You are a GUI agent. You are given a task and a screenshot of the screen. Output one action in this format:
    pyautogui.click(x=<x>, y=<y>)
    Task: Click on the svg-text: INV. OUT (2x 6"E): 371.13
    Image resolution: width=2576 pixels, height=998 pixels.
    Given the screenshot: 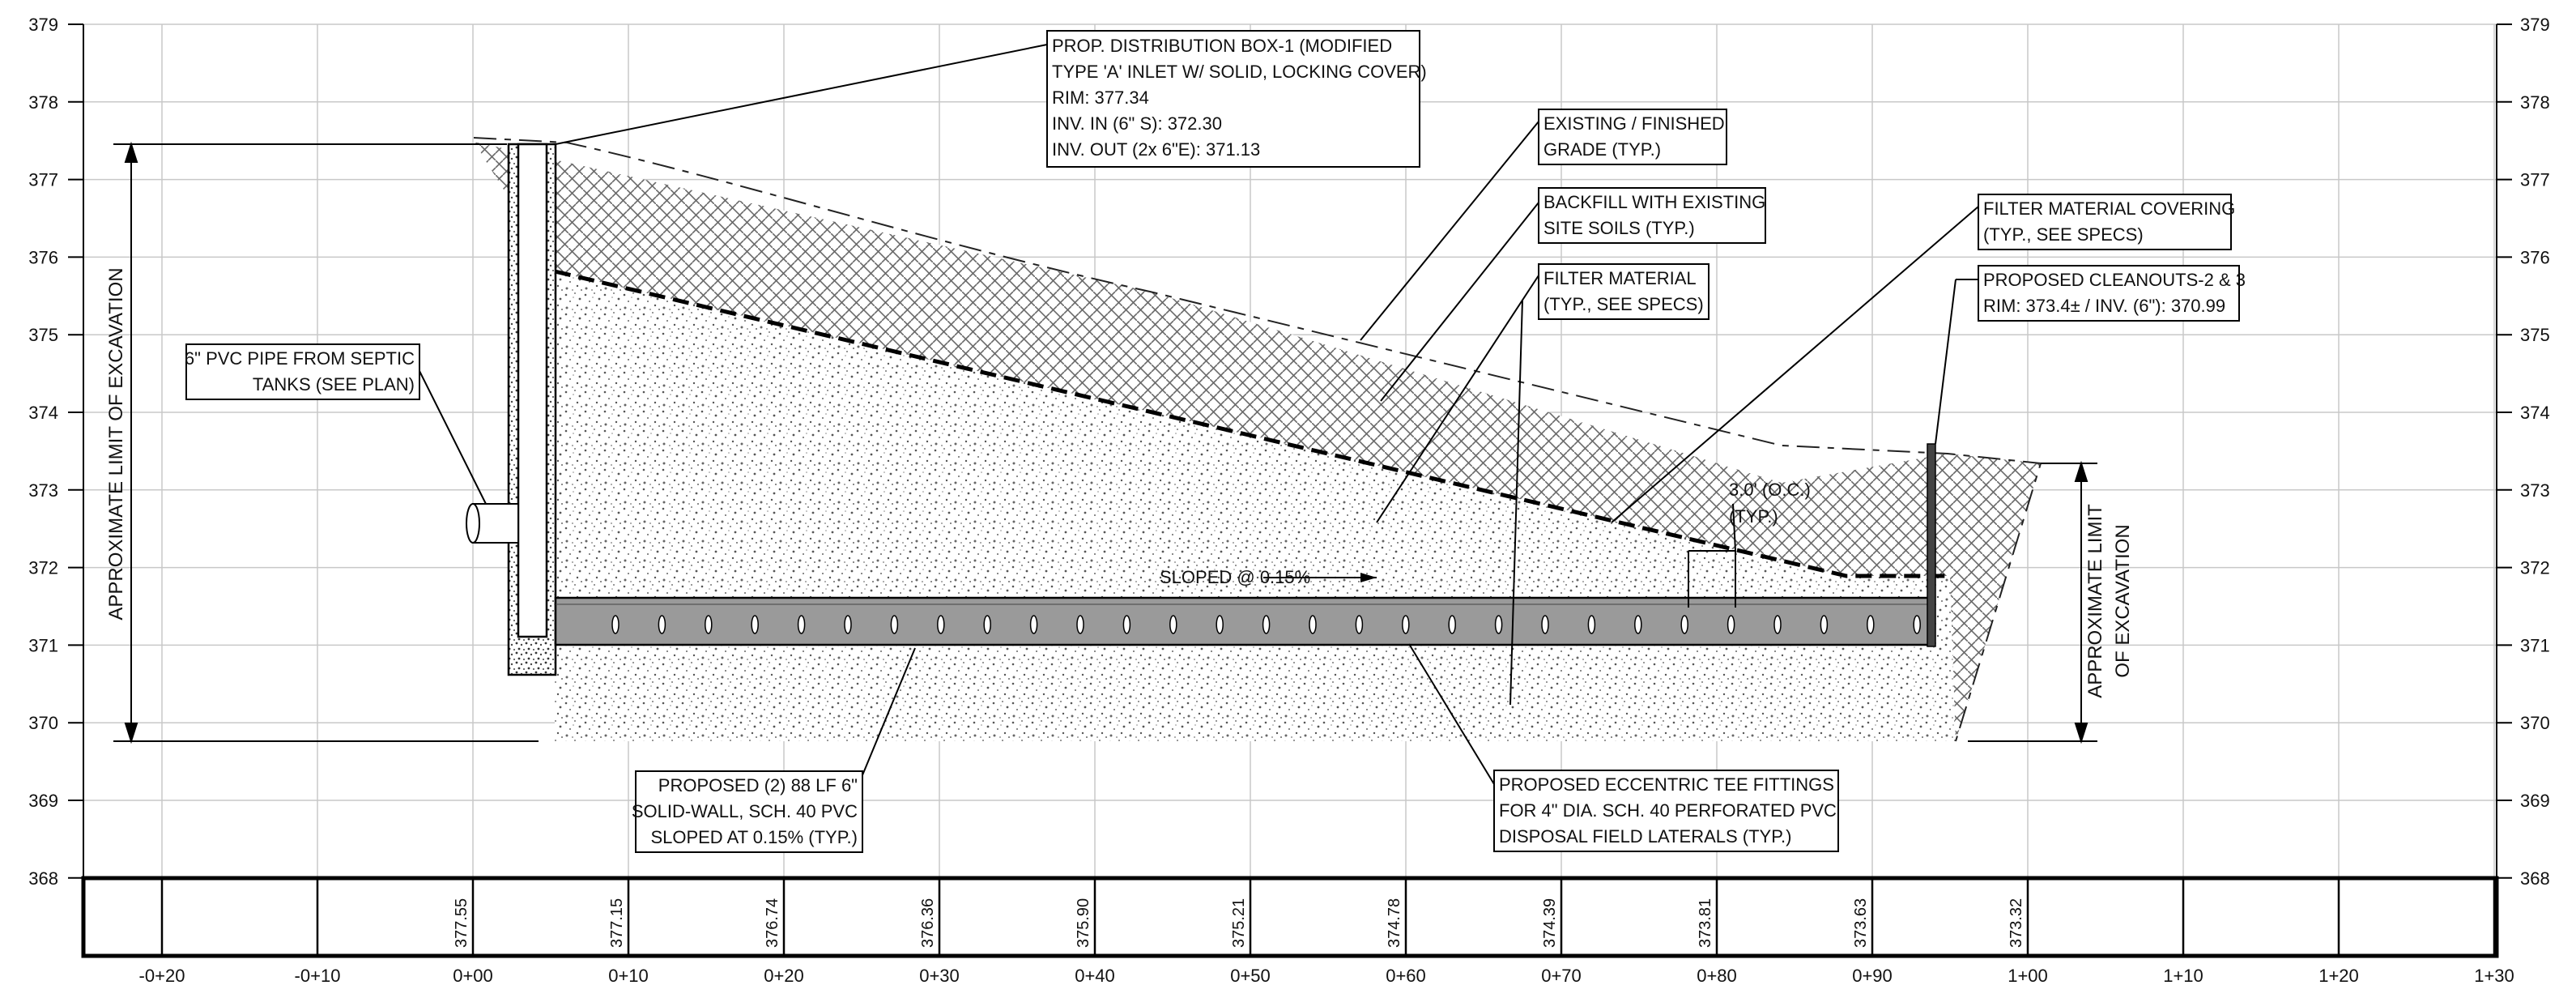 What is the action you would take?
    pyautogui.click(x=1156, y=149)
    